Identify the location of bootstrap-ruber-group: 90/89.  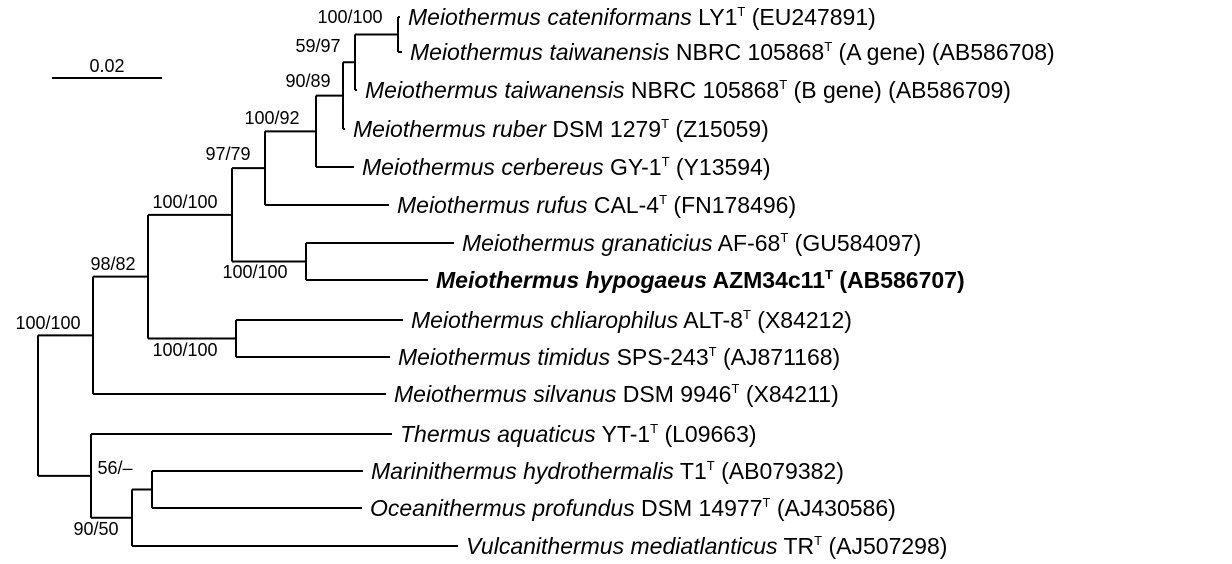
(307, 81).